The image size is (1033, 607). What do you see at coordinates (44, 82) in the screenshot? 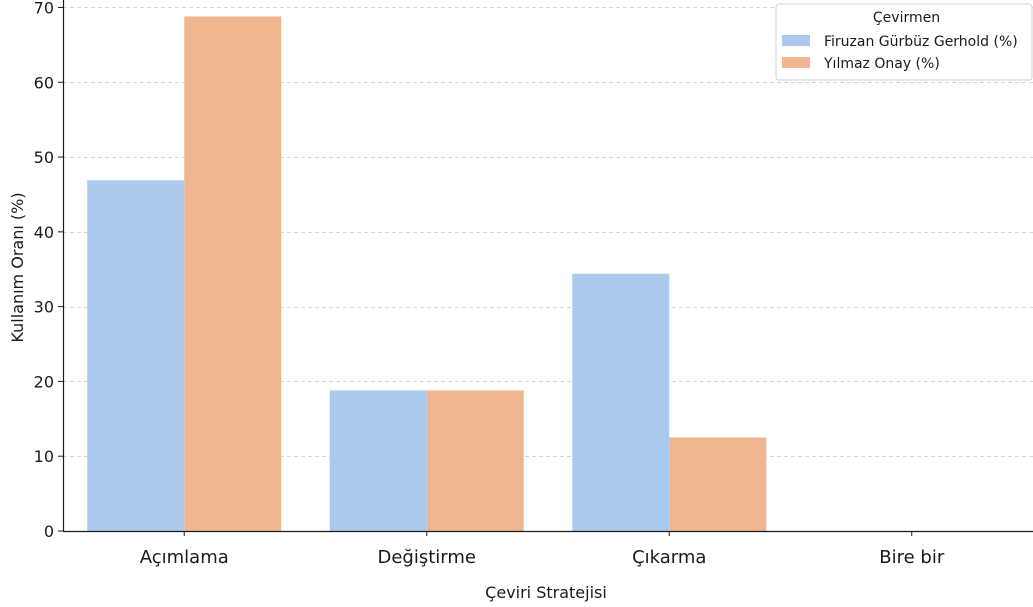
I see `y-tick-label: 60` at bounding box center [44, 82].